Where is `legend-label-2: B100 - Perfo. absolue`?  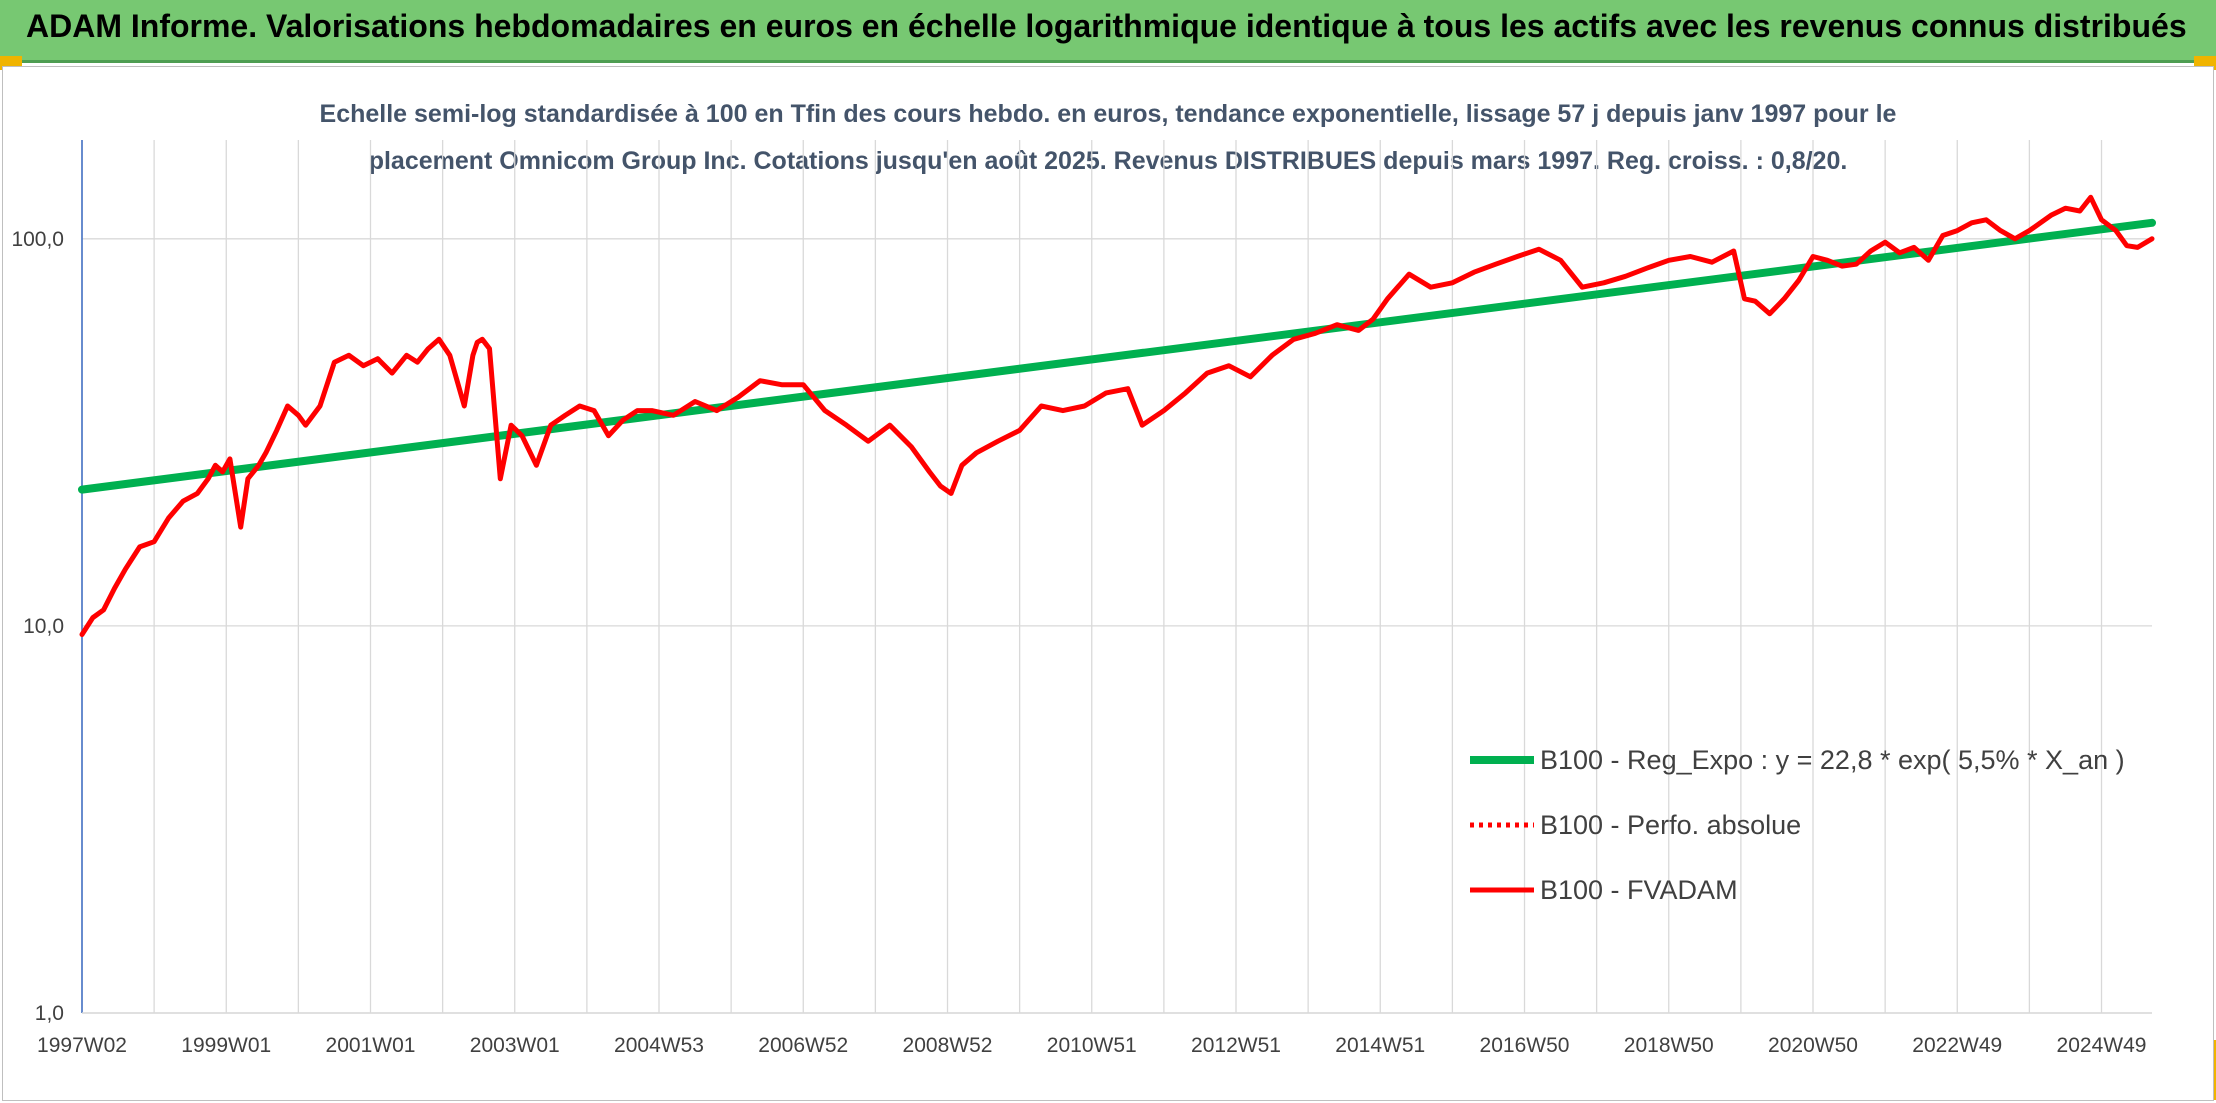
legend-label-2: B100 - Perfo. absolue is located at coordinates (1670, 825).